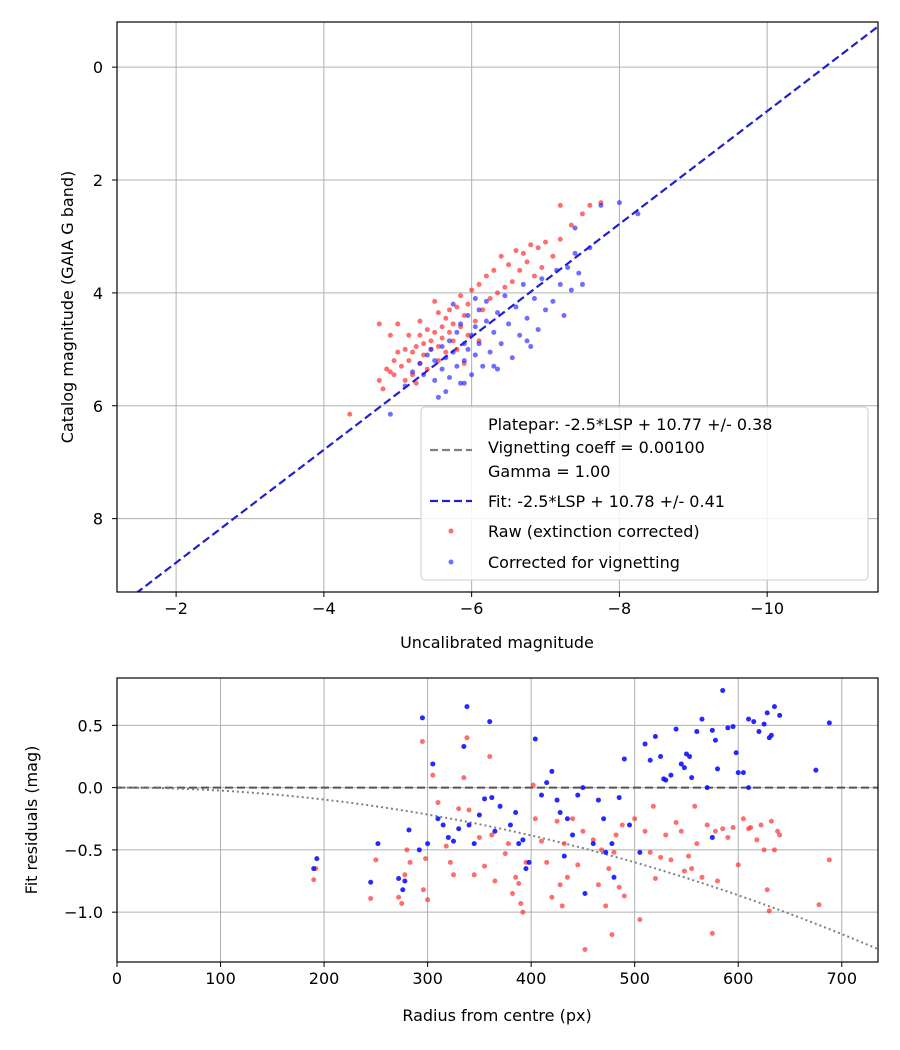 The width and height of the screenshot is (900, 1050). I want to click on top-x-tick-label: −4, so click(324, 608).